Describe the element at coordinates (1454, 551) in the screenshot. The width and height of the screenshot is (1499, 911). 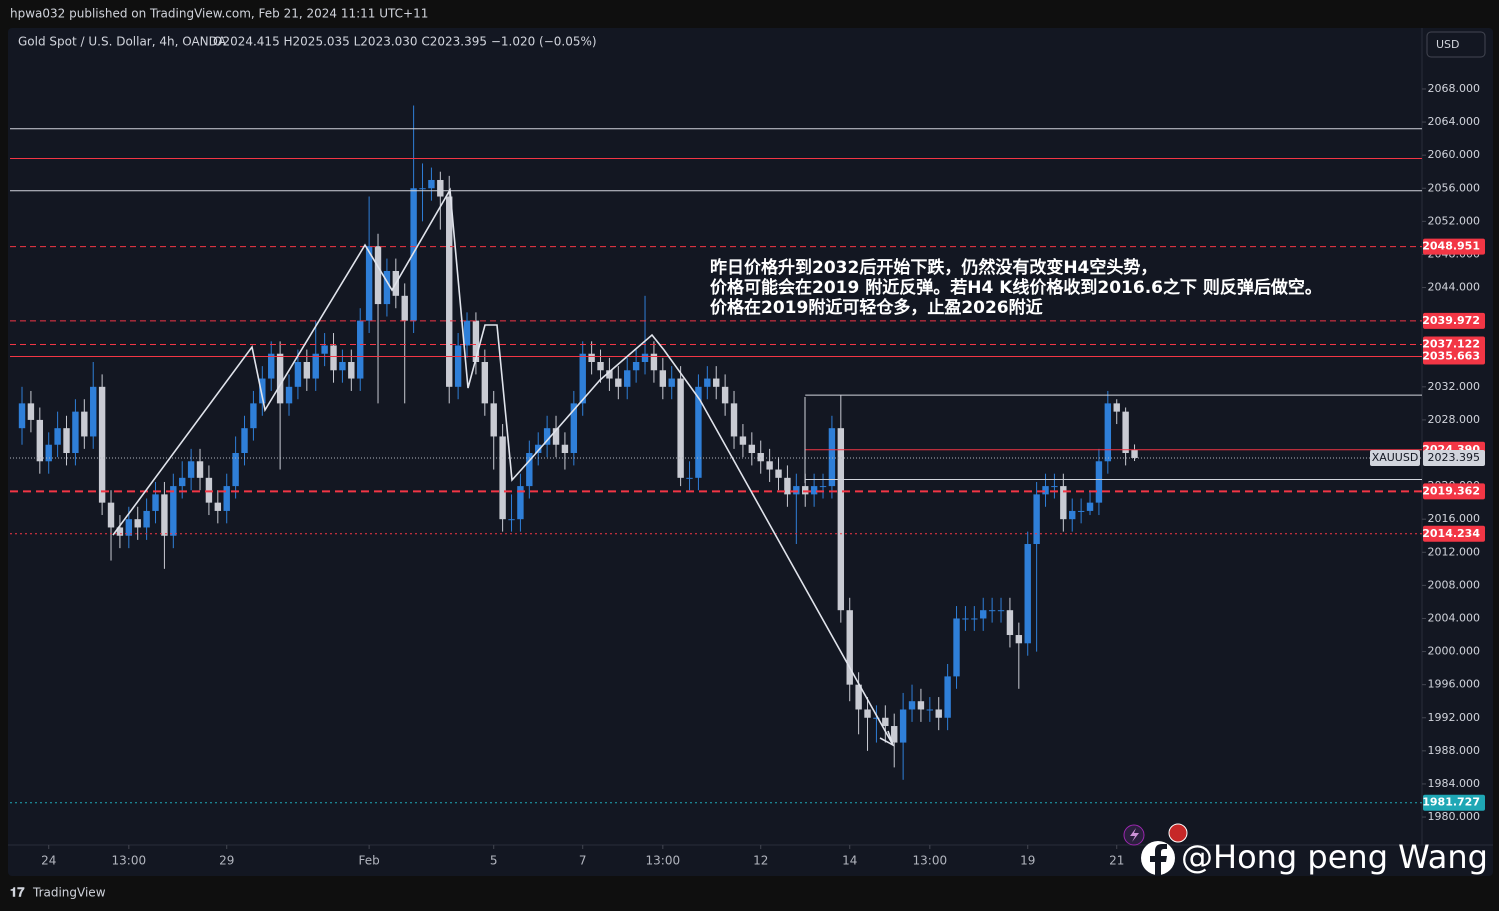
I see `y-tick-label: 2012.000` at that location.